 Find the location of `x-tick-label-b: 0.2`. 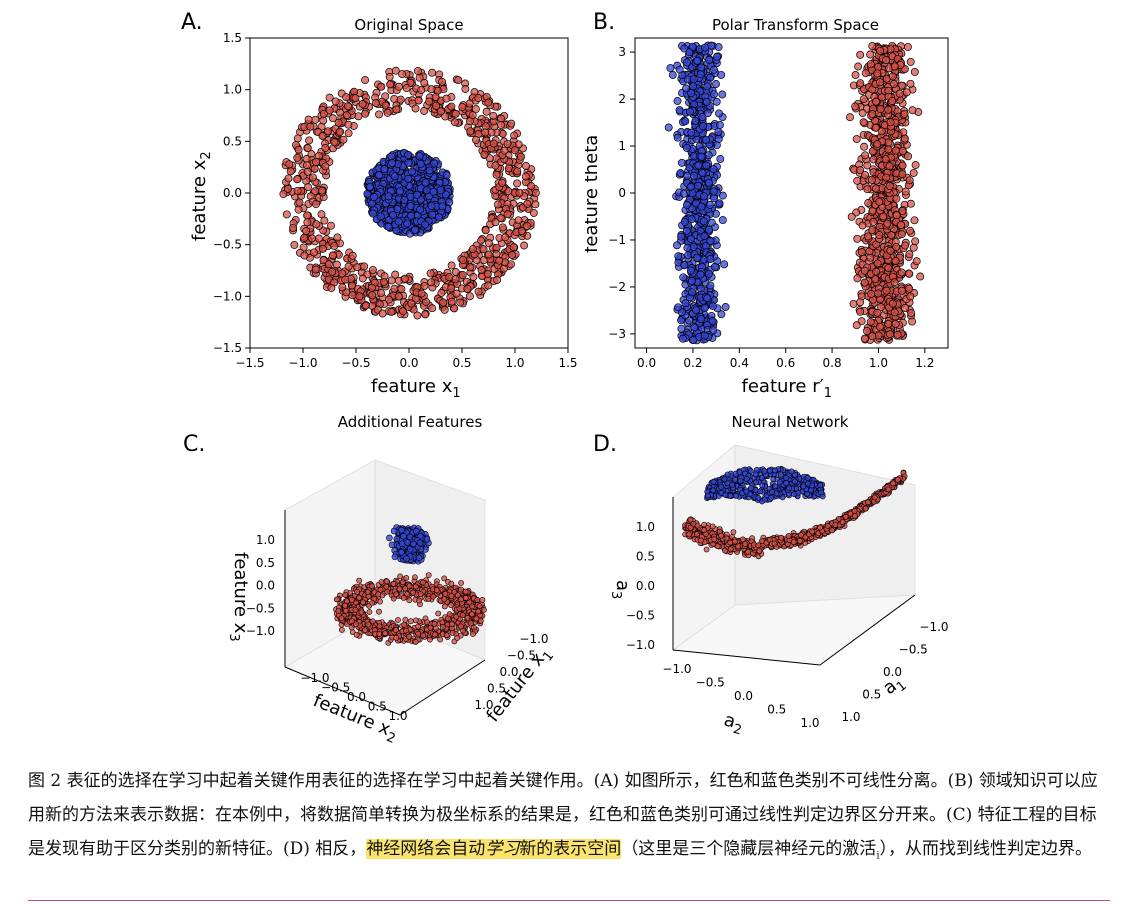

x-tick-label-b: 0.2 is located at coordinates (692, 363).